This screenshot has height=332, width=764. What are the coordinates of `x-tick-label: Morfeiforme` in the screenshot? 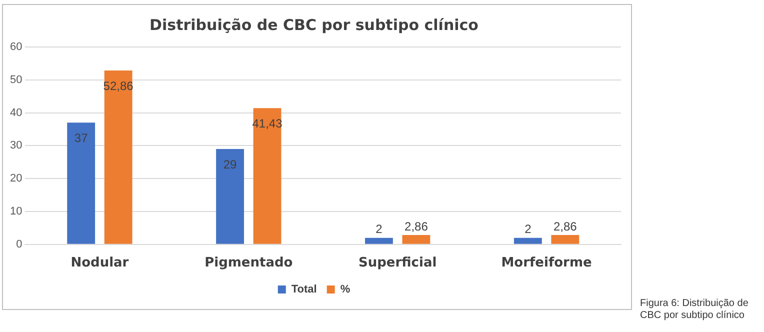 It's located at (546, 263).